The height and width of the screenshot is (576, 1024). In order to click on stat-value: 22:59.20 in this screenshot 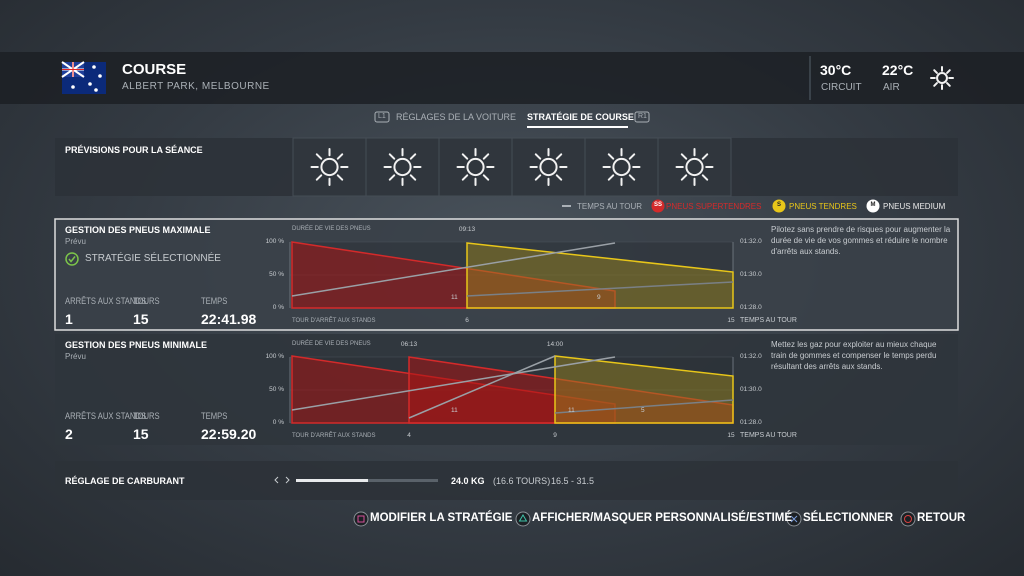, I will do `click(229, 434)`.